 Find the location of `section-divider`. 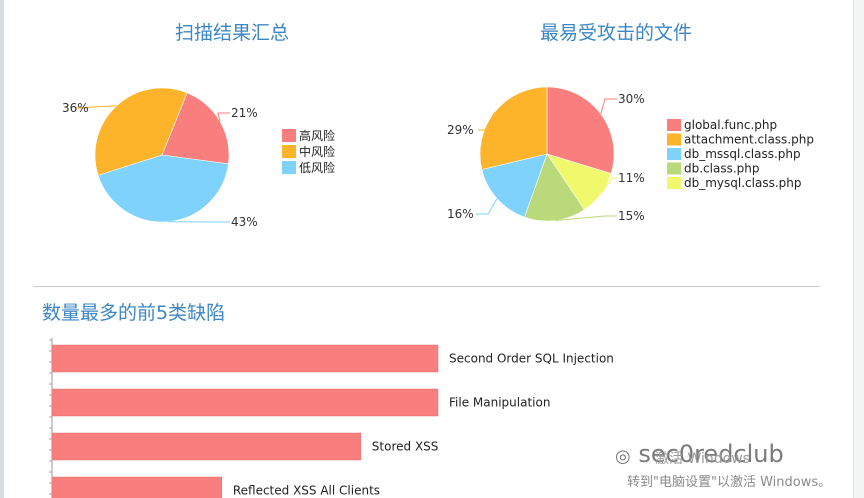

section-divider is located at coordinates (426, 286).